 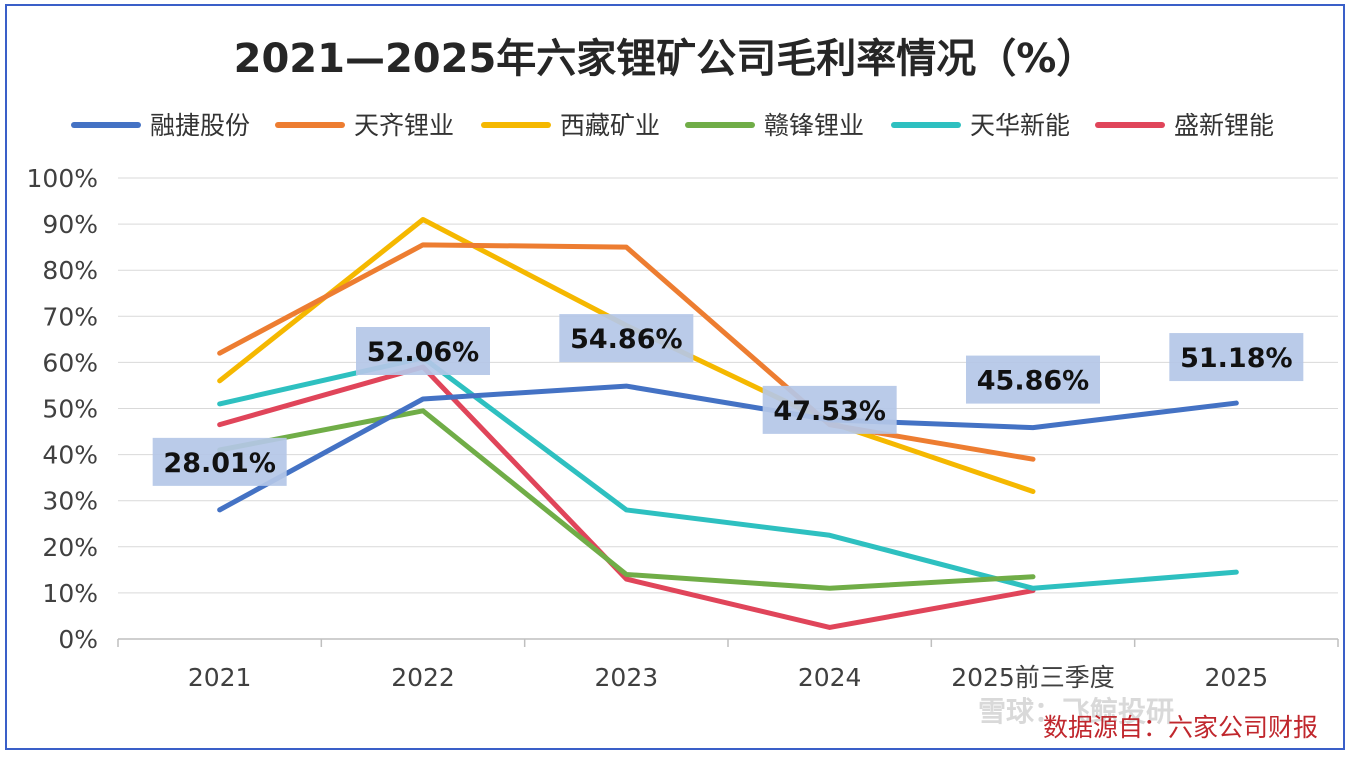 What do you see at coordinates (78, 639) in the screenshot?
I see `y-tick-label: 0%` at bounding box center [78, 639].